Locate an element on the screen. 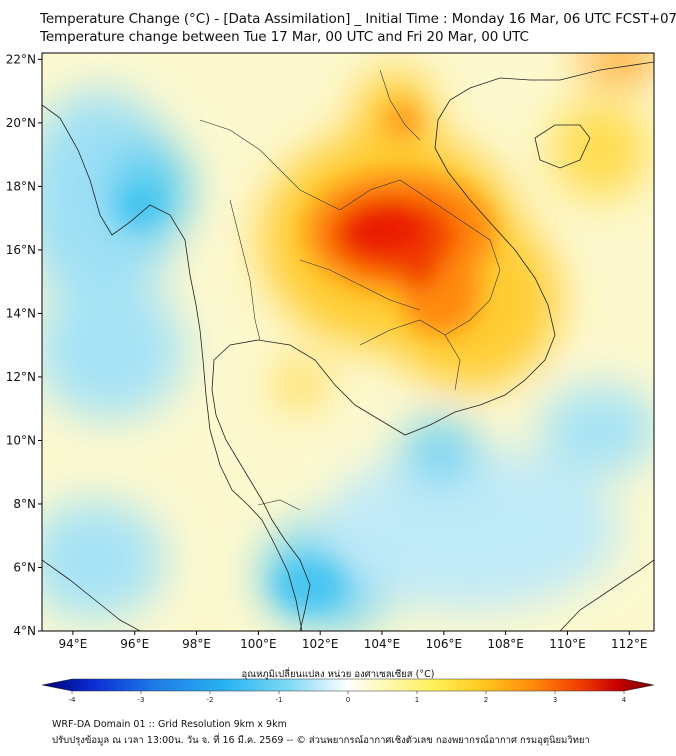  colorbar-tick-label: -3 is located at coordinates (141, 700).